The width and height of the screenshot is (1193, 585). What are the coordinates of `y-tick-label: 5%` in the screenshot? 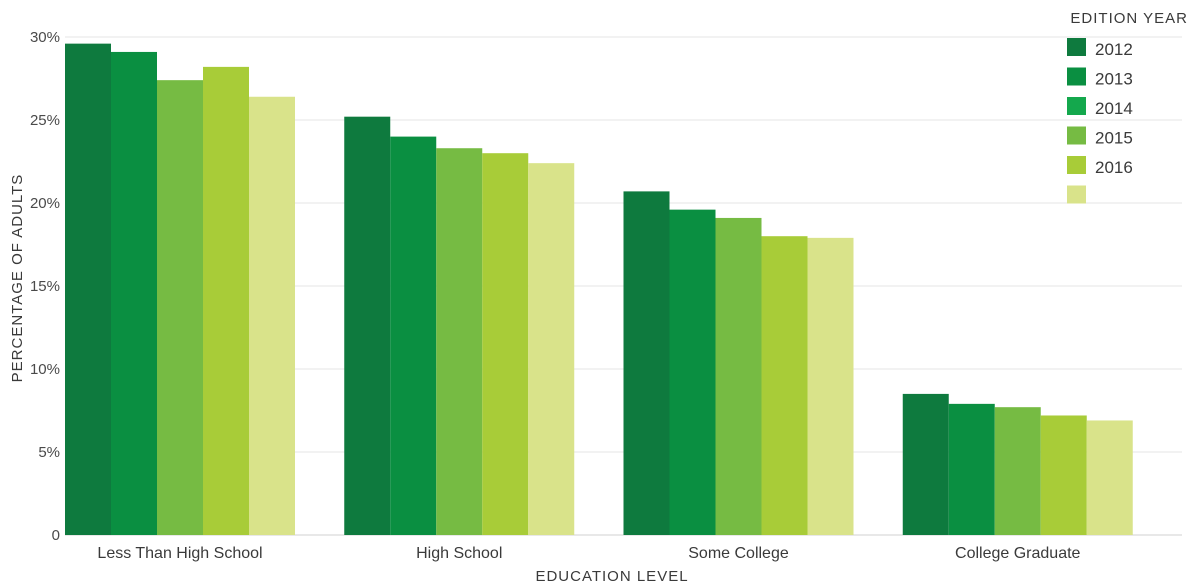 It's located at (49, 452).